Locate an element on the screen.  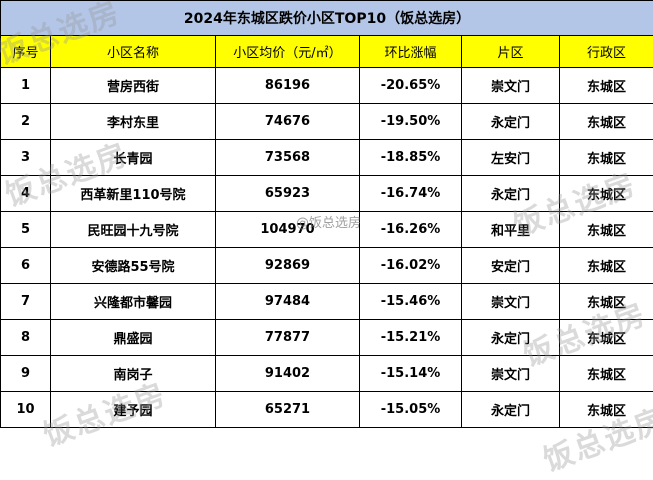
cell-change: -15.21% is located at coordinates (411, 338).